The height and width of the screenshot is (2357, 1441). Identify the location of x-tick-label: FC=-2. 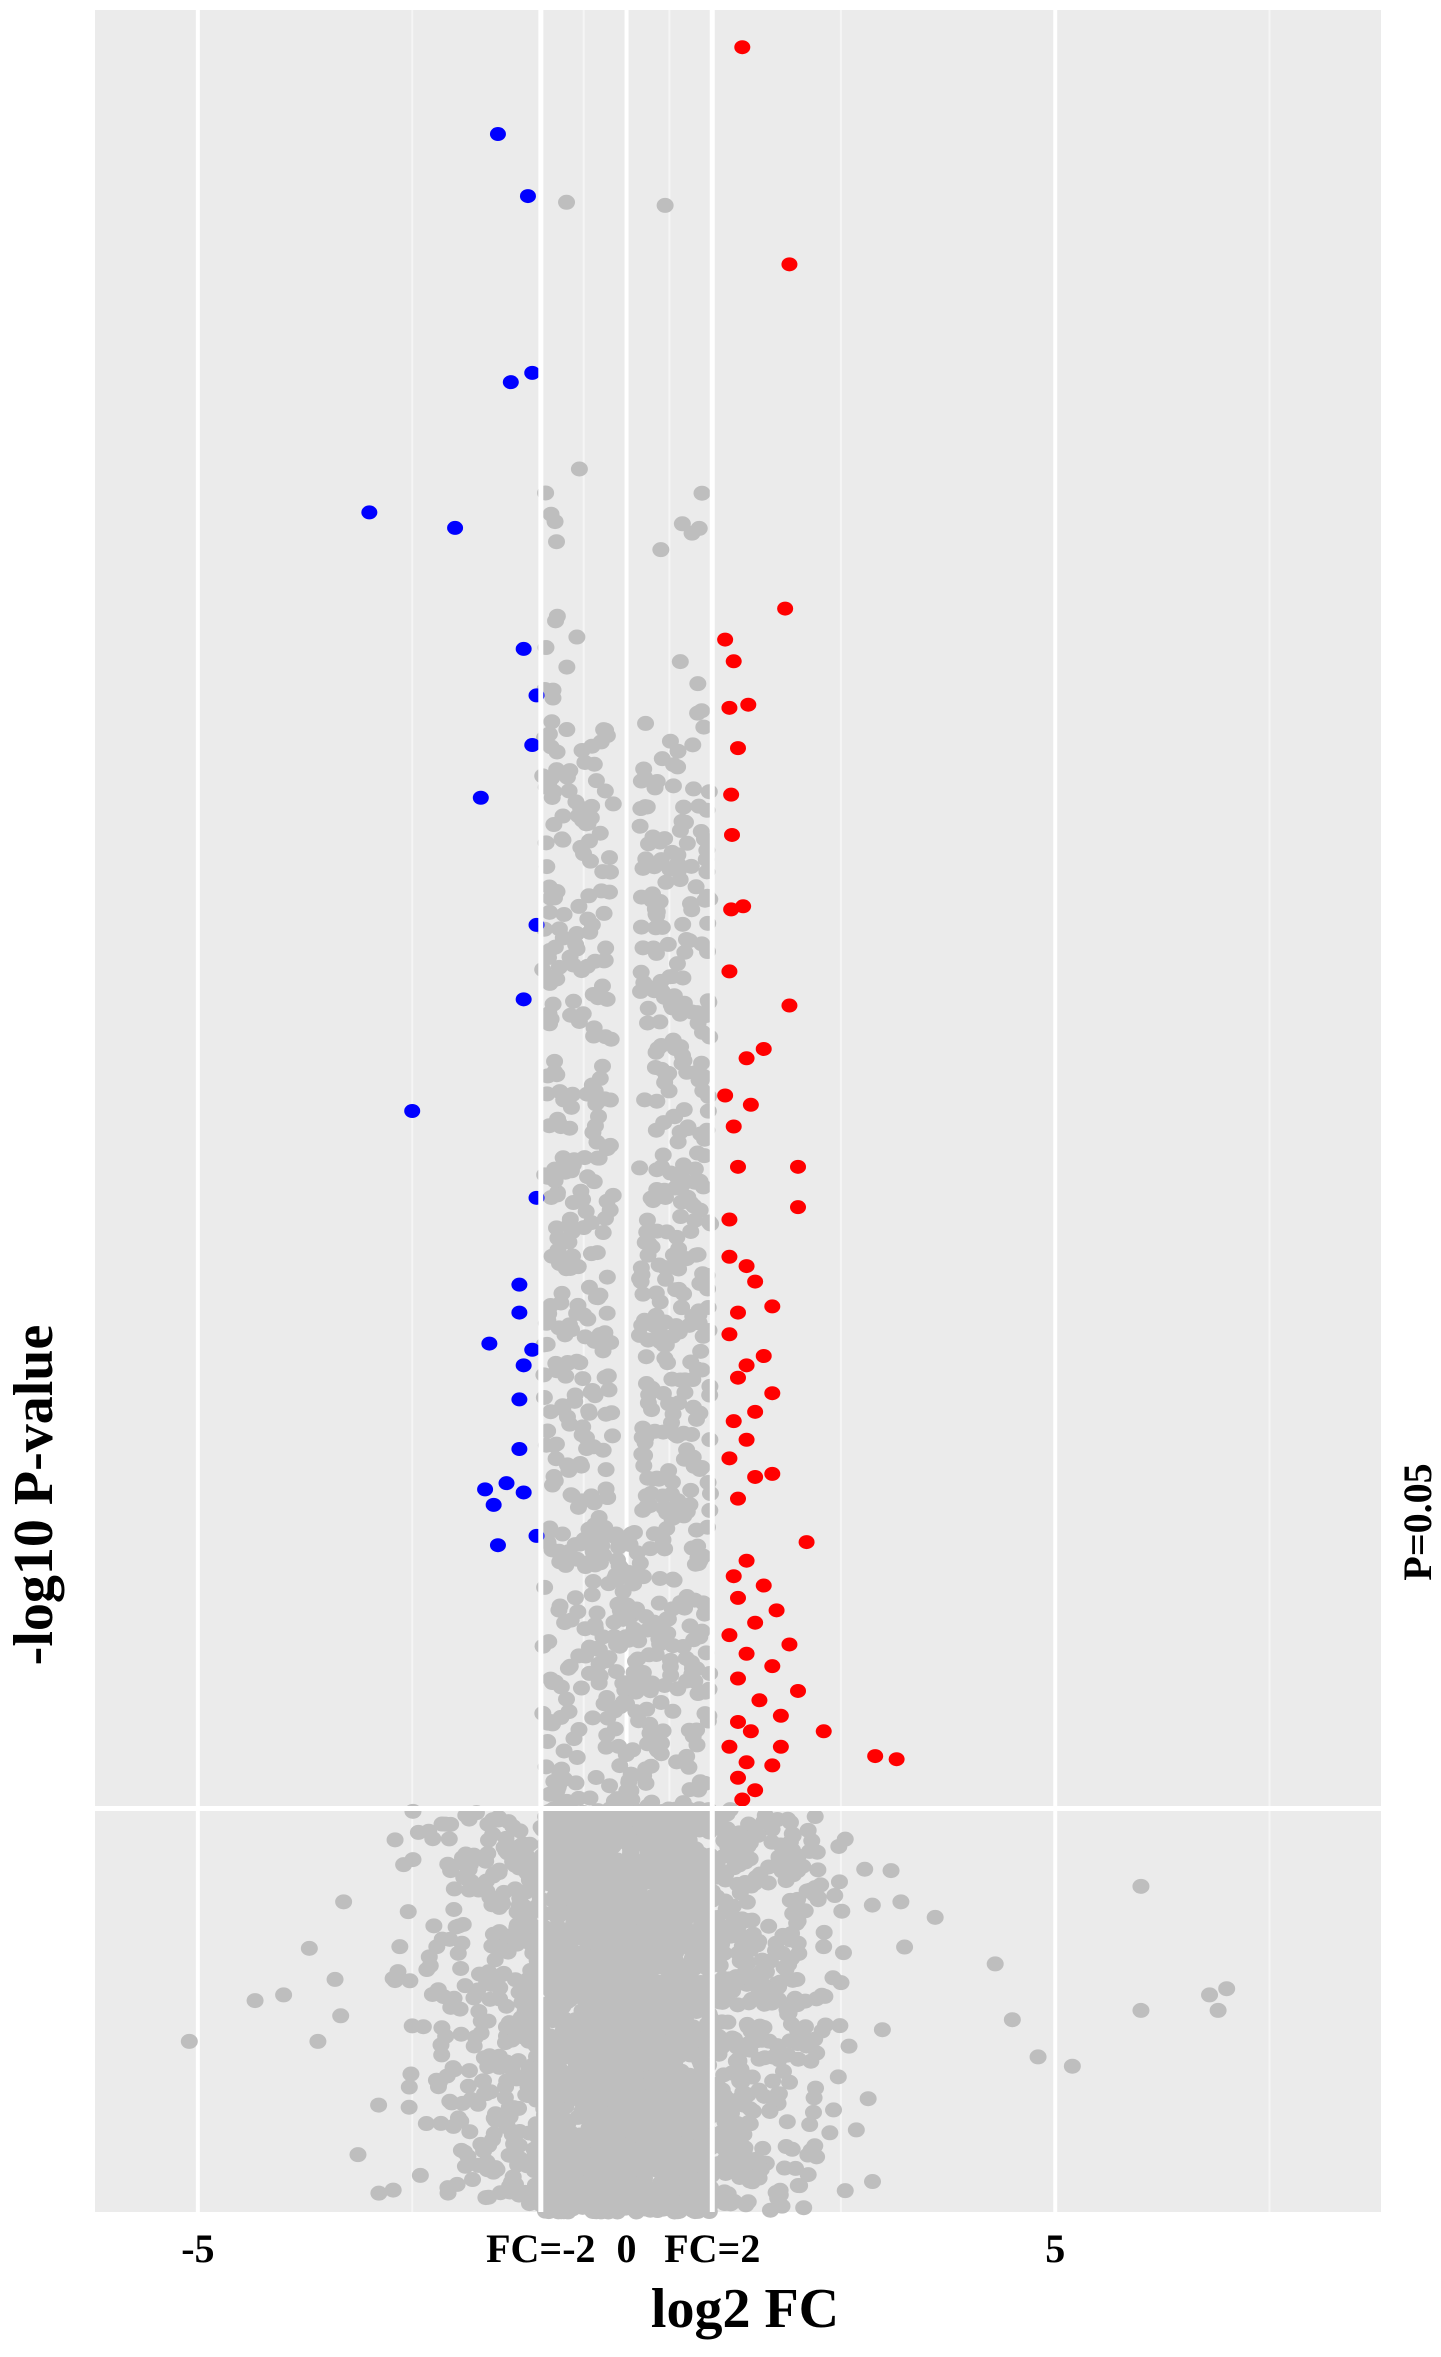
(540, 2248).